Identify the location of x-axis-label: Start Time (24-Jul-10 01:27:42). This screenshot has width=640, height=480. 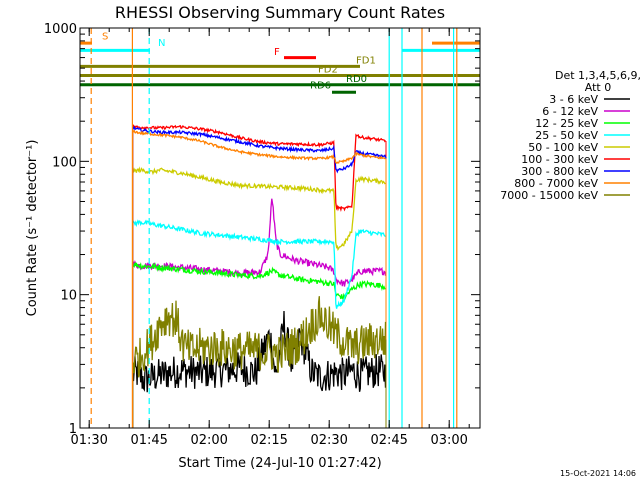
(279, 463).